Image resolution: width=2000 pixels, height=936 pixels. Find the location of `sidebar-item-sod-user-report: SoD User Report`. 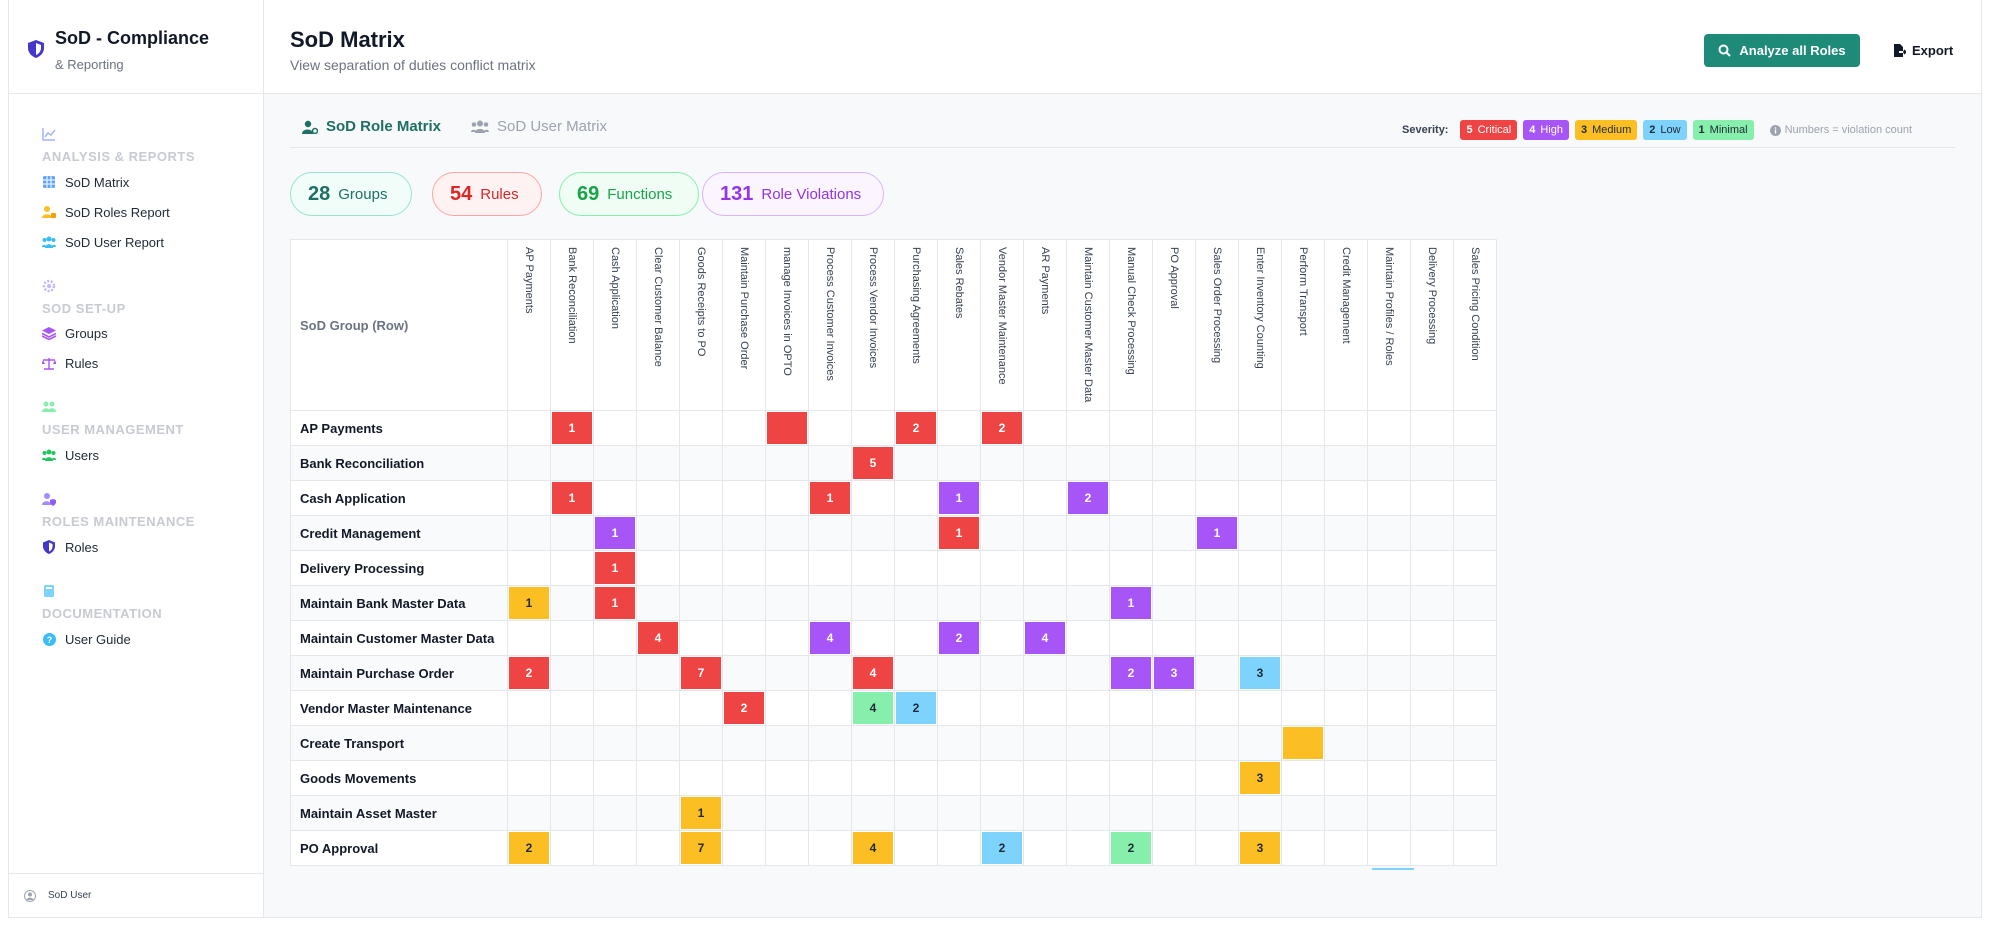

sidebar-item-sod-user-report: SoD User Report is located at coordinates (103, 242).